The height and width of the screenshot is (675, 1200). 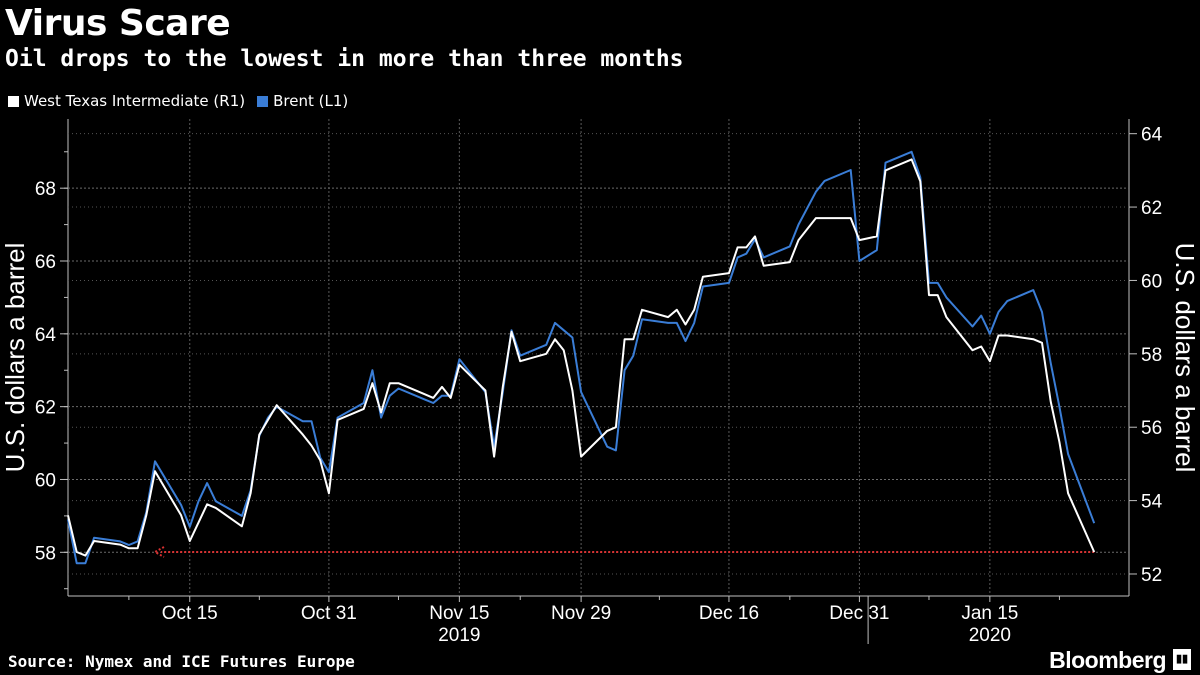 I want to click on right-axis-title: U.S. dollars a barrel, so click(x=1185, y=358).